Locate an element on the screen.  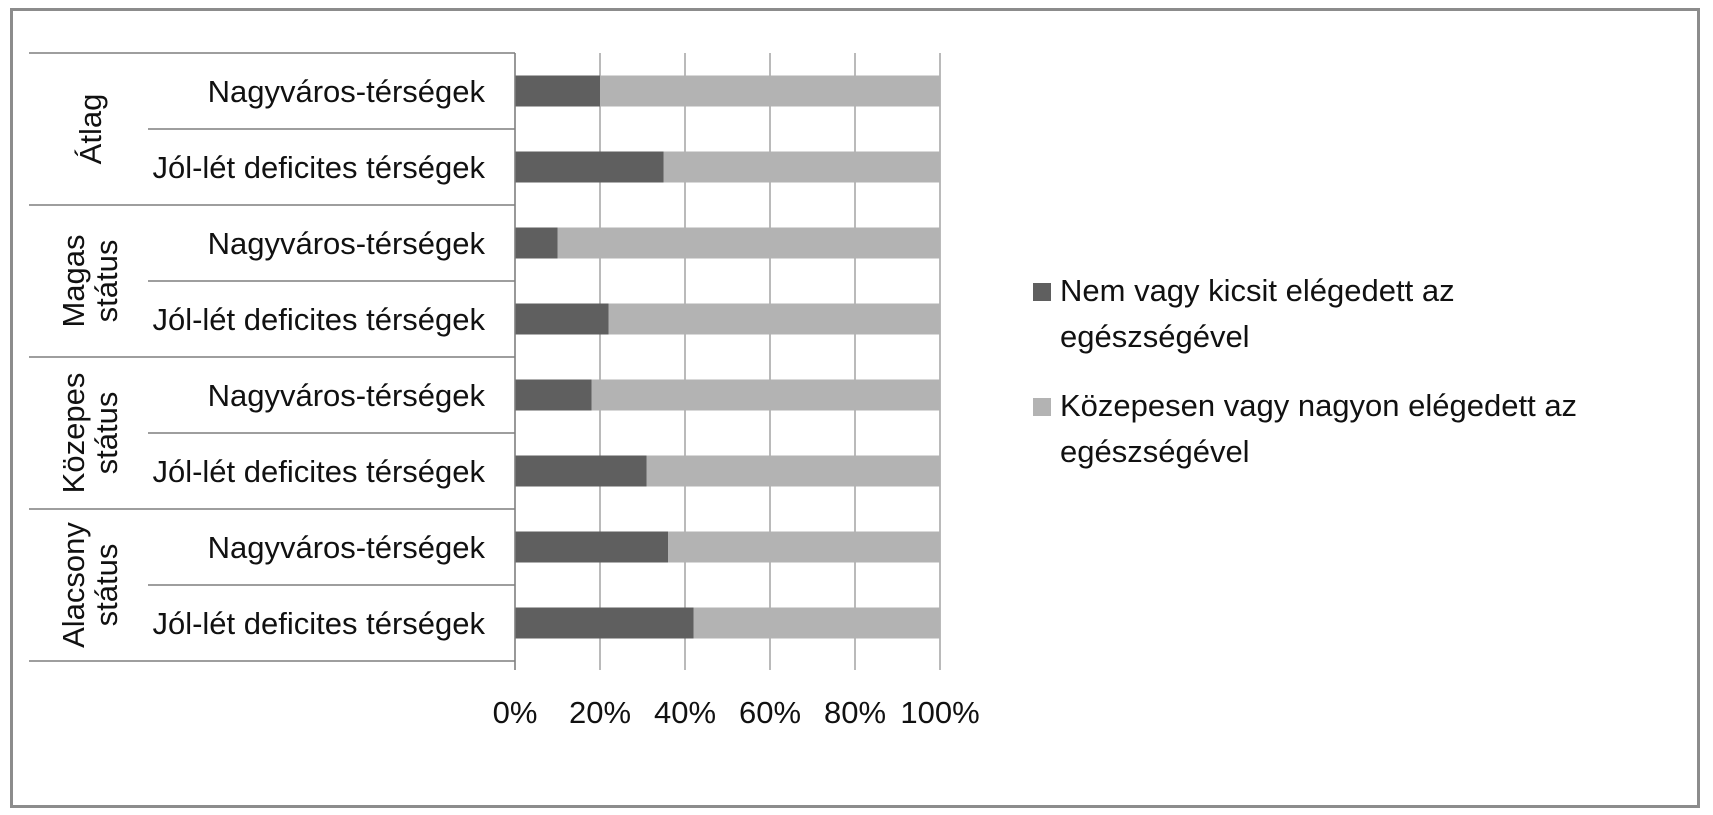
x-tick-label: 40% is located at coordinates (685, 712).